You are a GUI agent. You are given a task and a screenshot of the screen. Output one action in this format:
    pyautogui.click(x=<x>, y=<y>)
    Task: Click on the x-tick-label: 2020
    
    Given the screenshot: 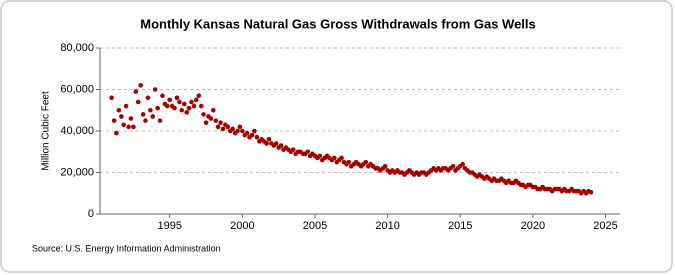 What is the action you would take?
    pyautogui.click(x=533, y=226)
    